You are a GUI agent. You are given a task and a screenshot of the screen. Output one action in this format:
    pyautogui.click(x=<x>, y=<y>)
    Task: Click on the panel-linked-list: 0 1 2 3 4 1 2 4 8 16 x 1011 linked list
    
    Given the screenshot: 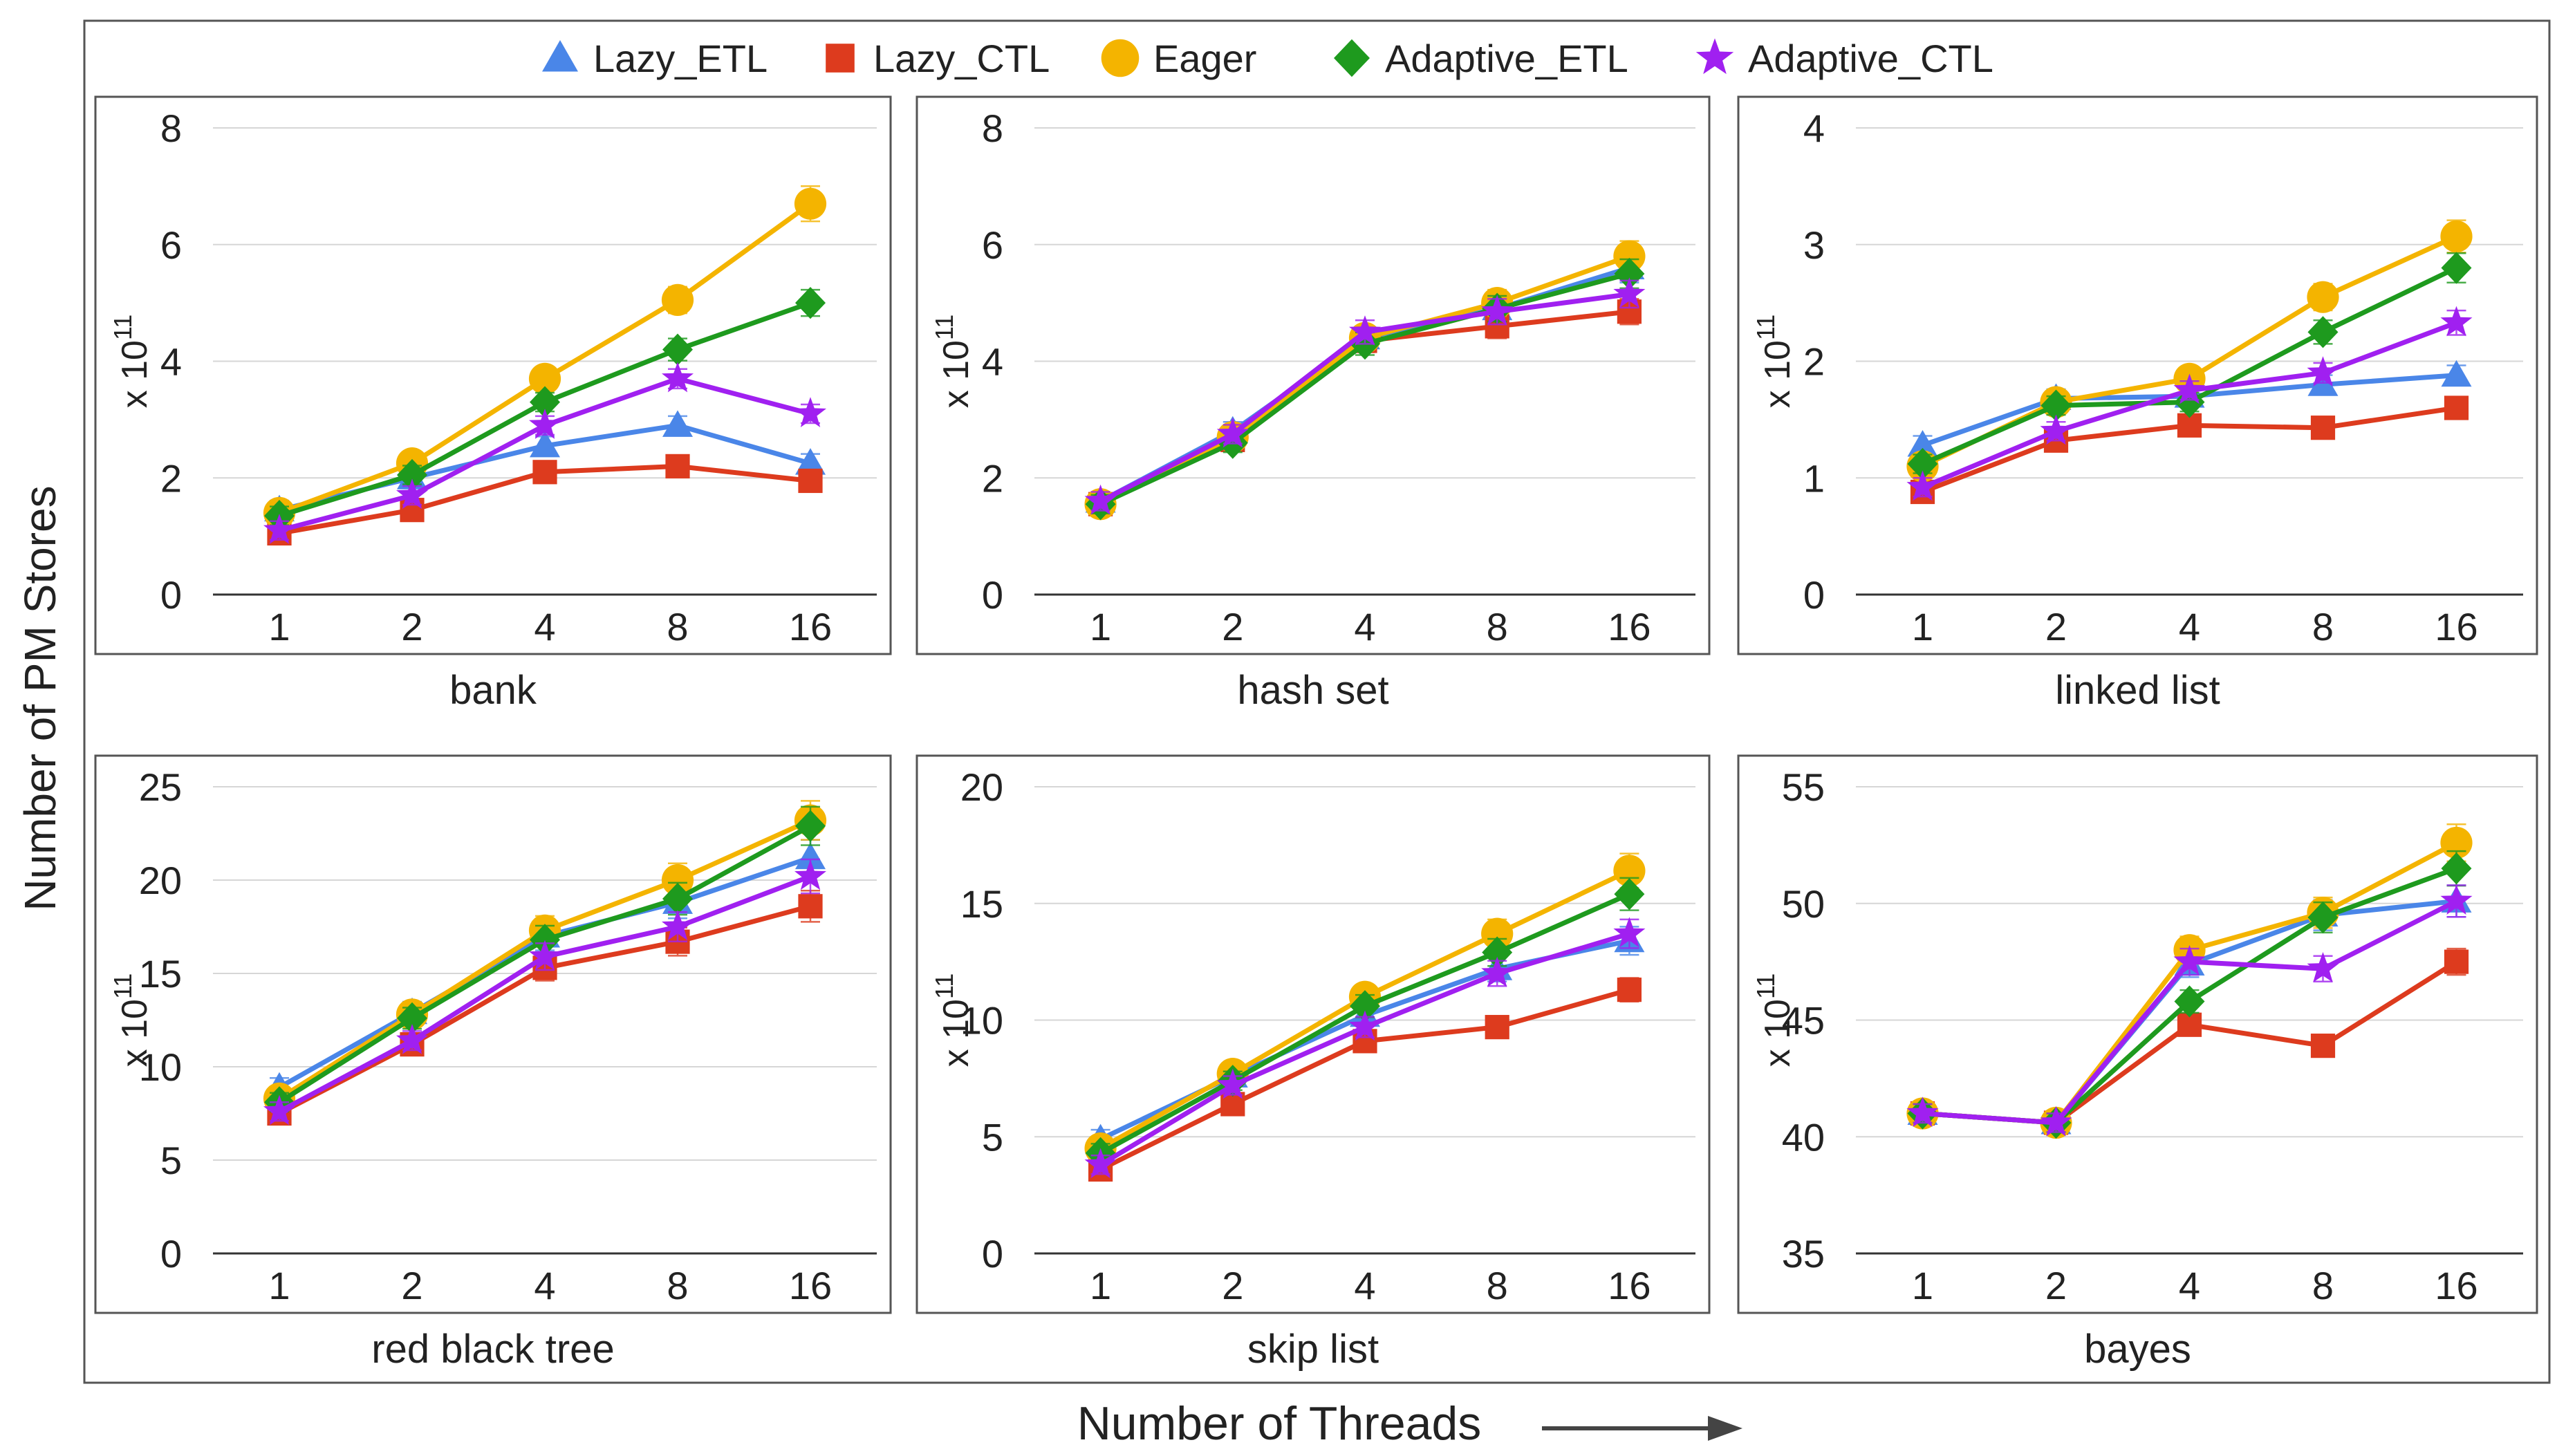 What is the action you would take?
    pyautogui.click(x=2137, y=404)
    